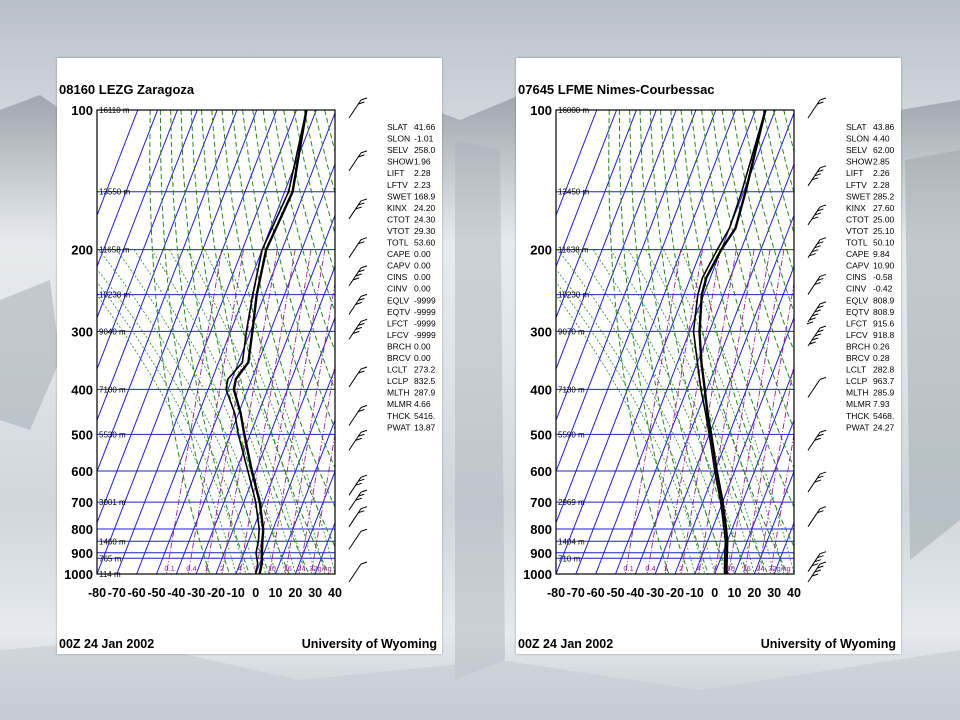  Describe the element at coordinates (699, 568) in the screenshot. I see `mixing-ratio-label: 4` at that location.